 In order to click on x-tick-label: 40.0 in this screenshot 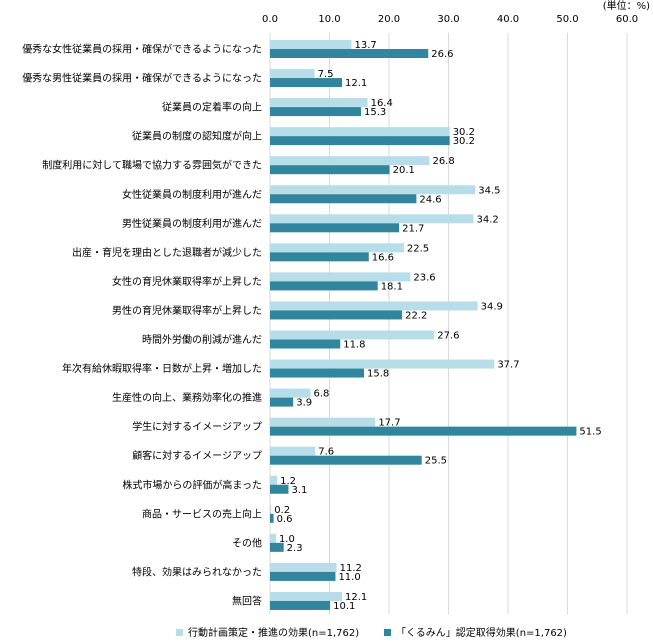, I will do `click(508, 19)`.